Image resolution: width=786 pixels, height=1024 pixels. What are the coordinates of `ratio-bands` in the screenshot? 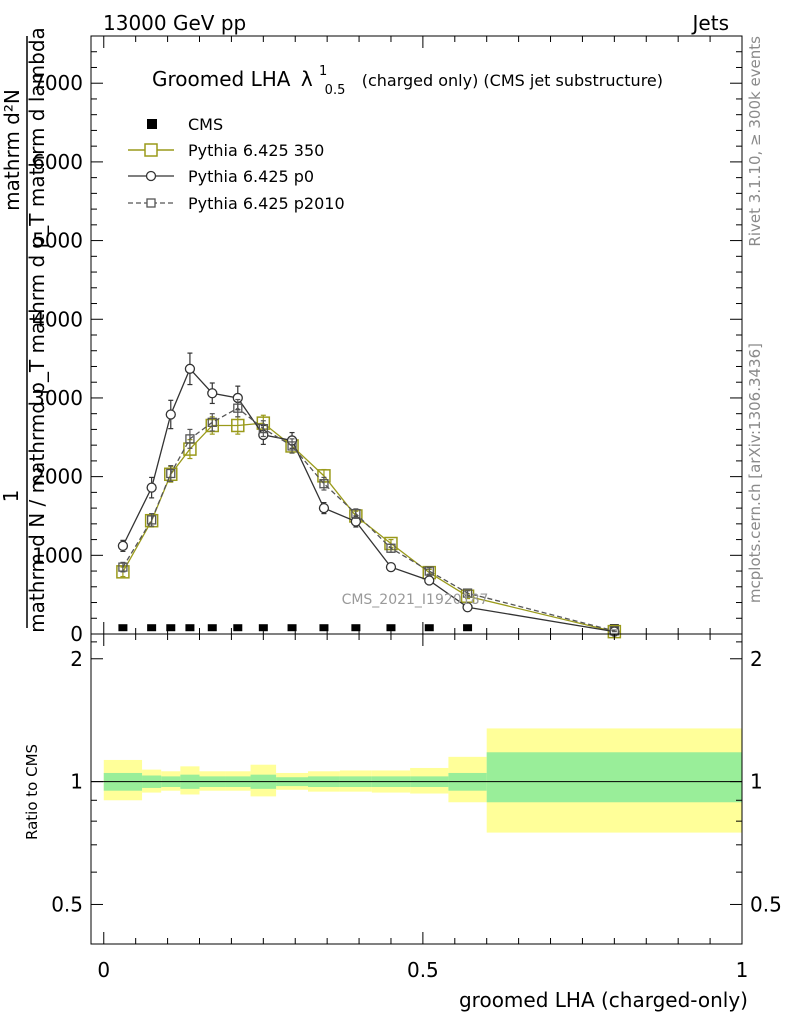 It's located at (422, 780).